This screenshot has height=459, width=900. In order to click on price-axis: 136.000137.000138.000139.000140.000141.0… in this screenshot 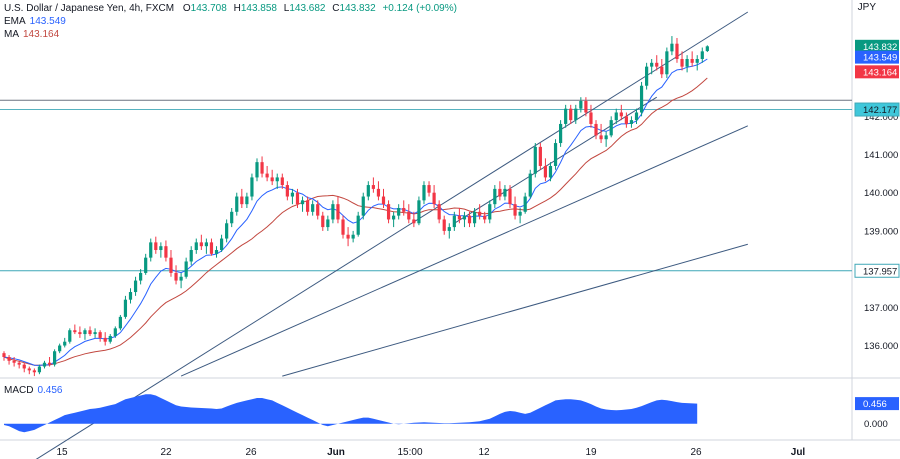, I will do `click(877, 234)`.